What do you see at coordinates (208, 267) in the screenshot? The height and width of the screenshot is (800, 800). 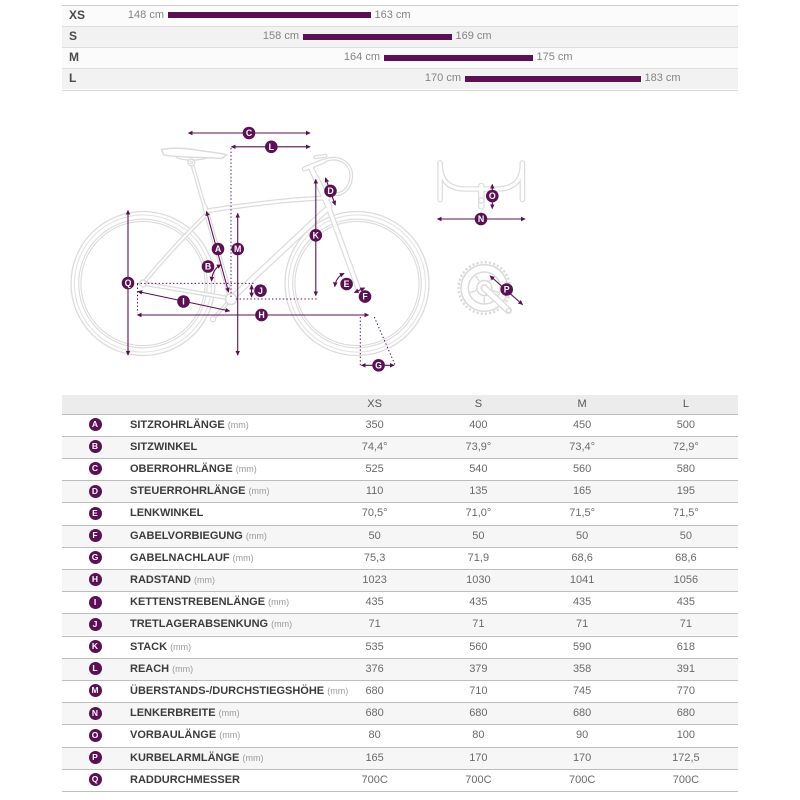 I see `svg-text: B` at bounding box center [208, 267].